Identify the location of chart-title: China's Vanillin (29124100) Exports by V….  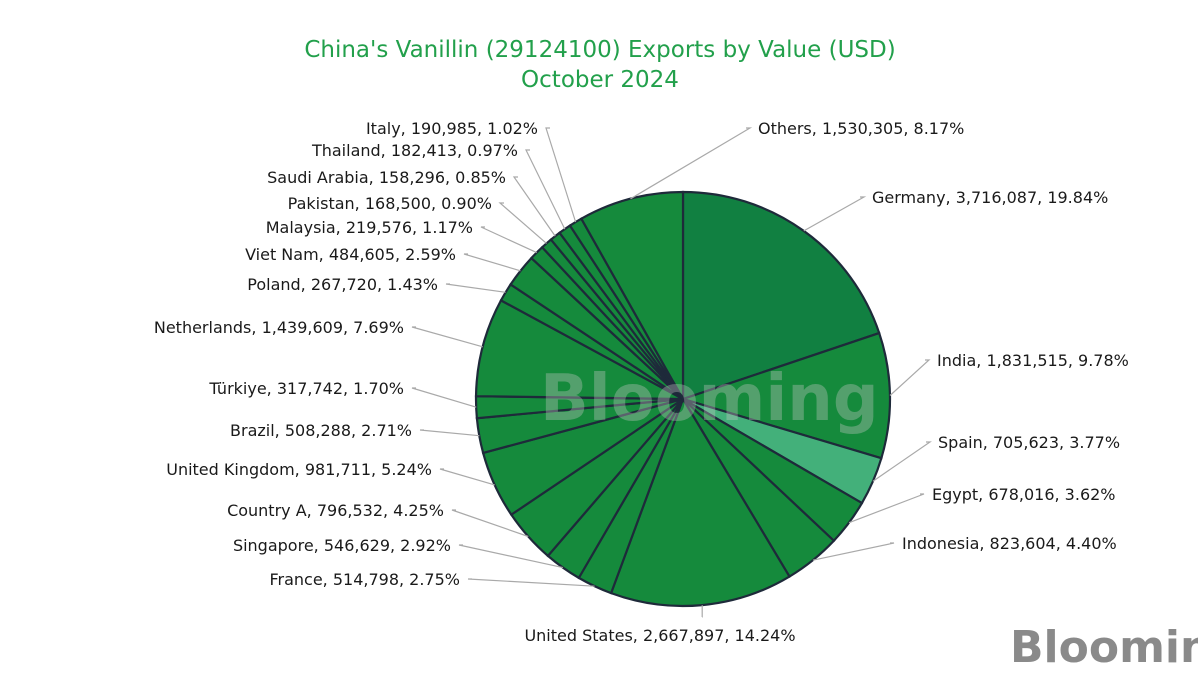
(600, 50).